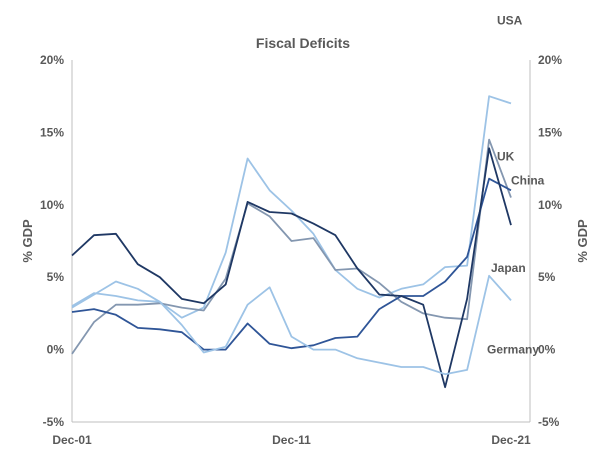 The width and height of the screenshot is (613, 470). Describe the element at coordinates (52, 60) in the screenshot. I see `y-tick-label-left: 20%` at that location.